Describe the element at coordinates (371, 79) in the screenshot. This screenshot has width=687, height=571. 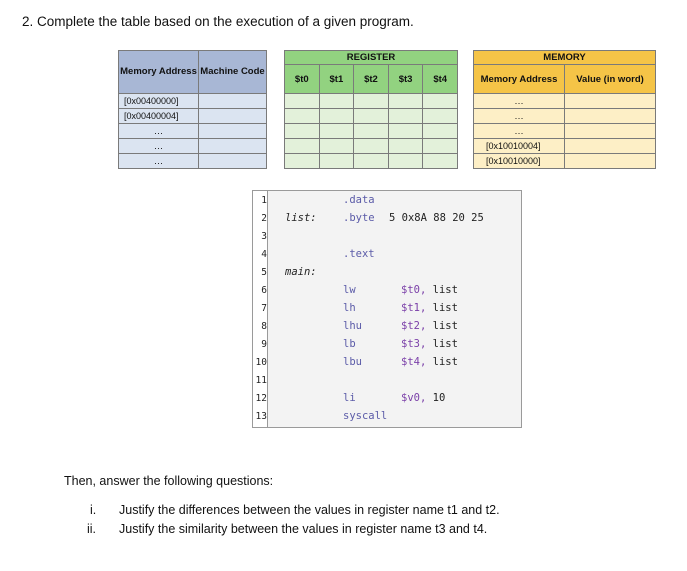
I see `register-header-t2: $t2` at that location.